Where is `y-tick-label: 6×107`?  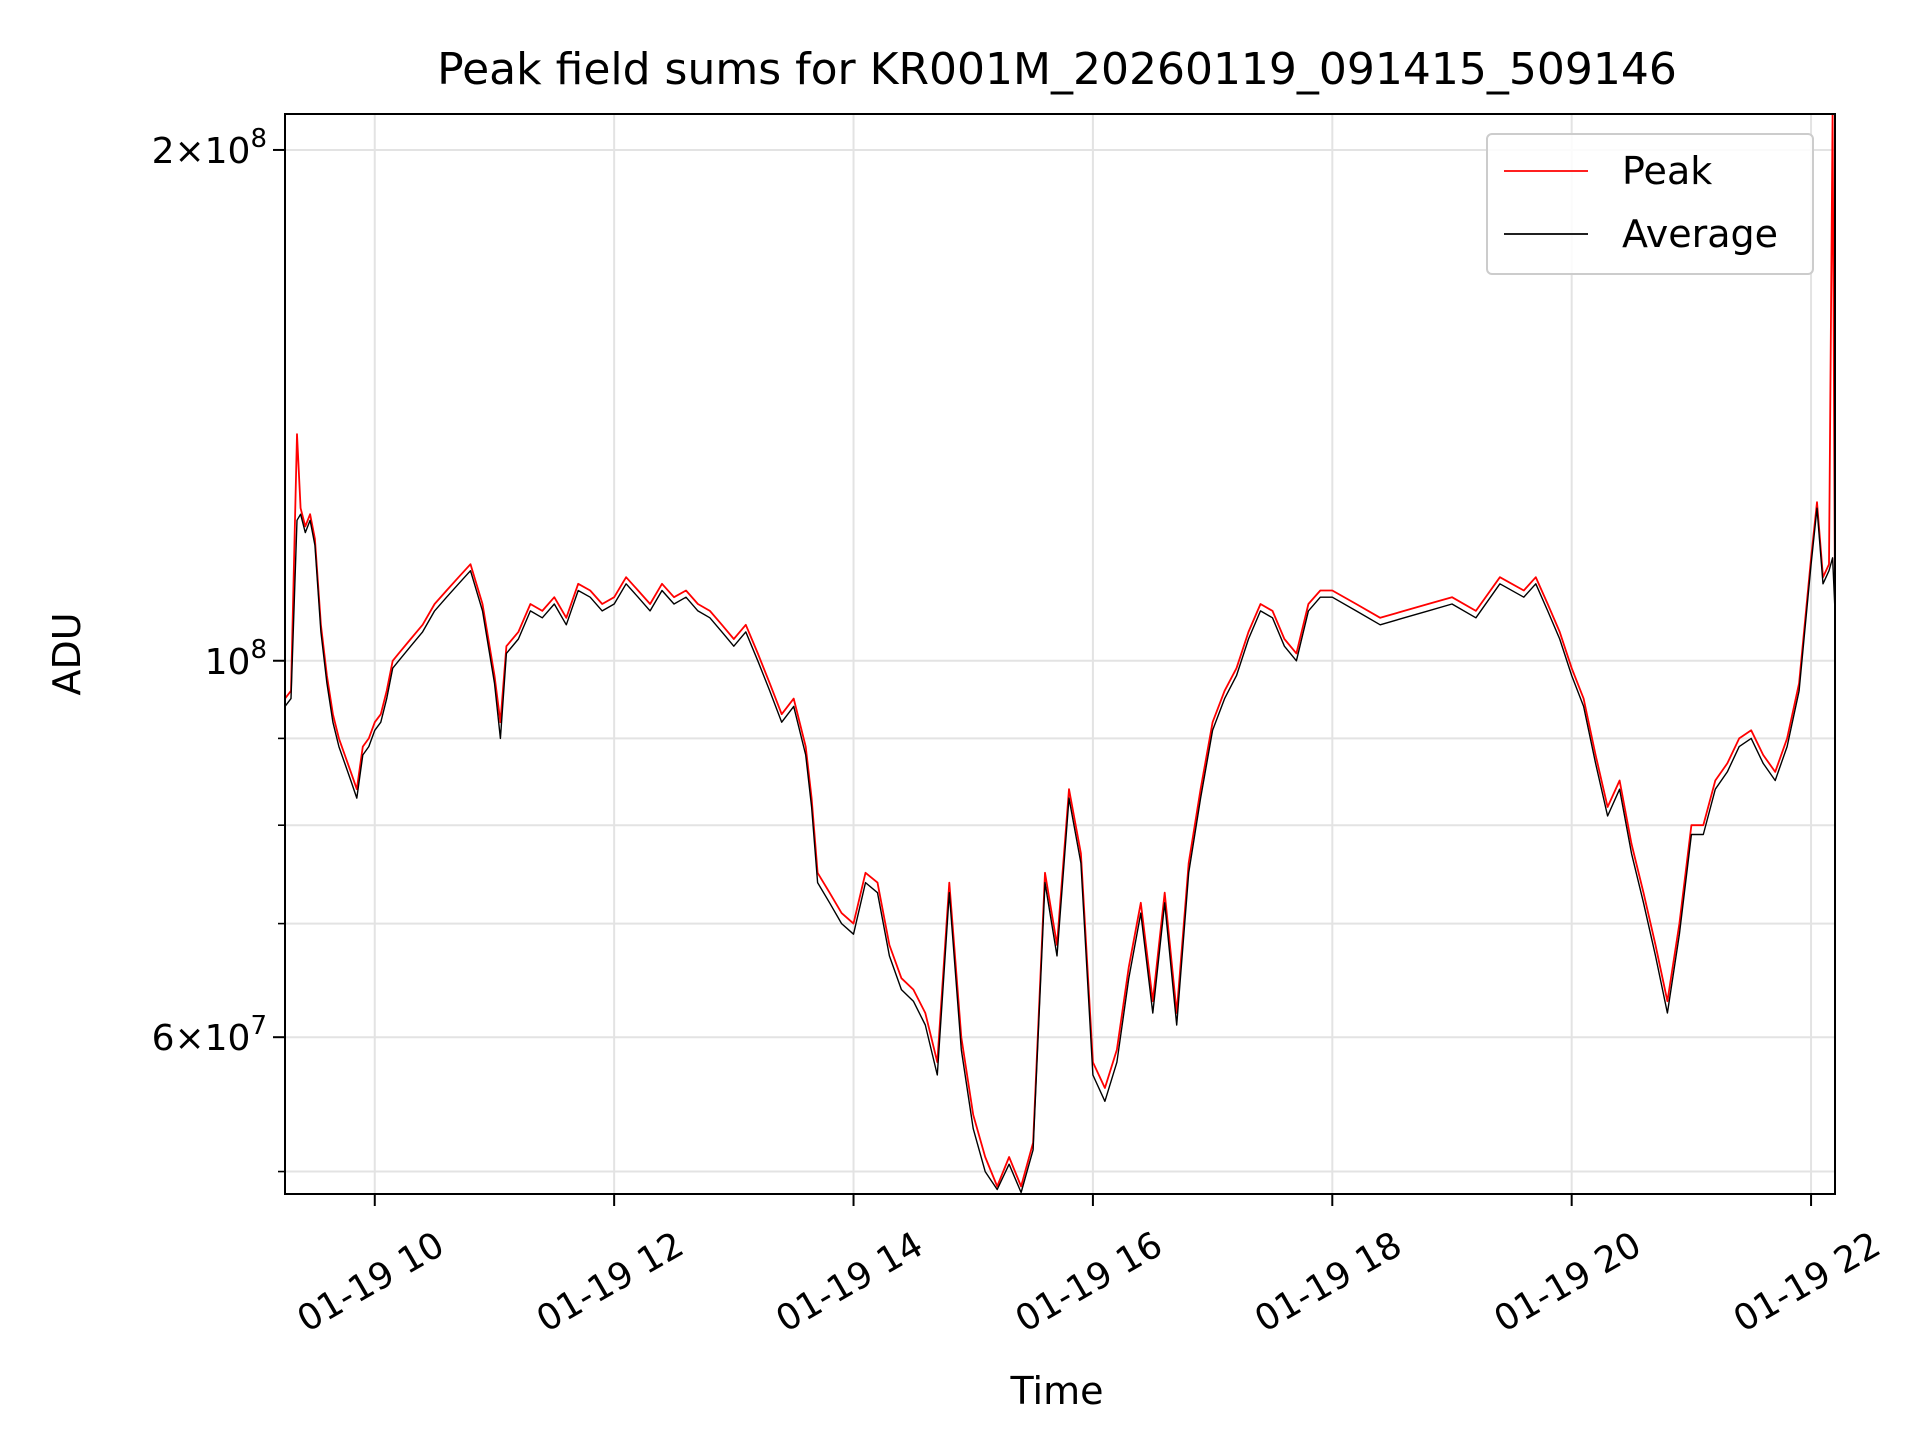
y-tick-label: 6×107 is located at coordinates (209, 1035).